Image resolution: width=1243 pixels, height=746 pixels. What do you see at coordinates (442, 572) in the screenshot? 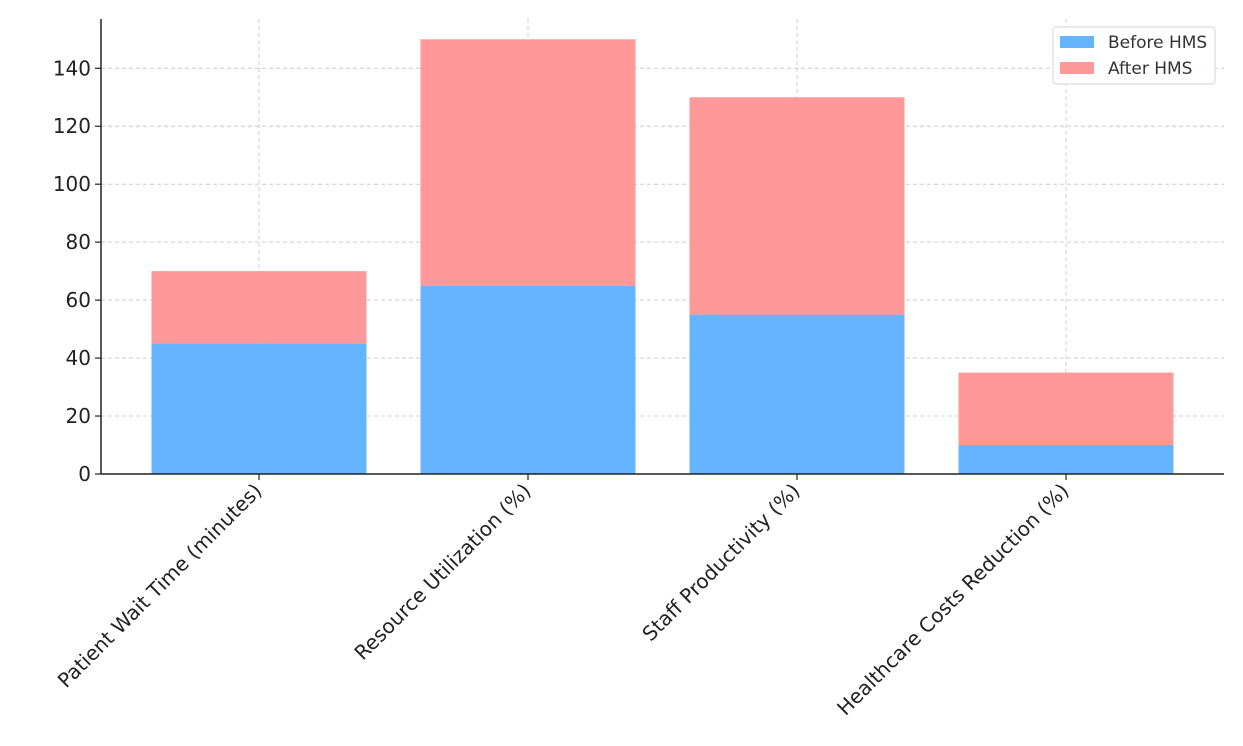
I see `x-tick-label: Resource Utilization (%)` at bounding box center [442, 572].